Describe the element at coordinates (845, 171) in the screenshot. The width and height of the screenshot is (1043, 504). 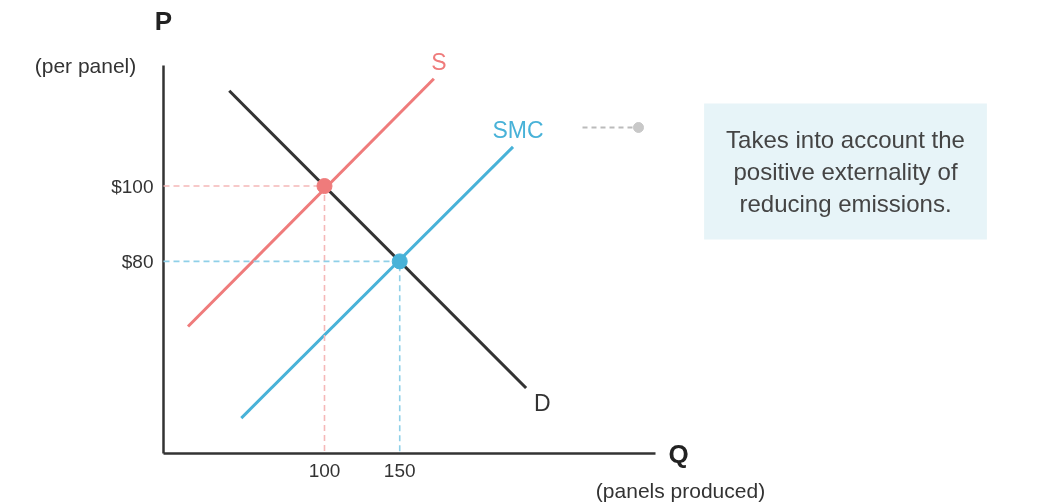
I see `text: Takes into account the positive externality of reducing emissions.` at that location.